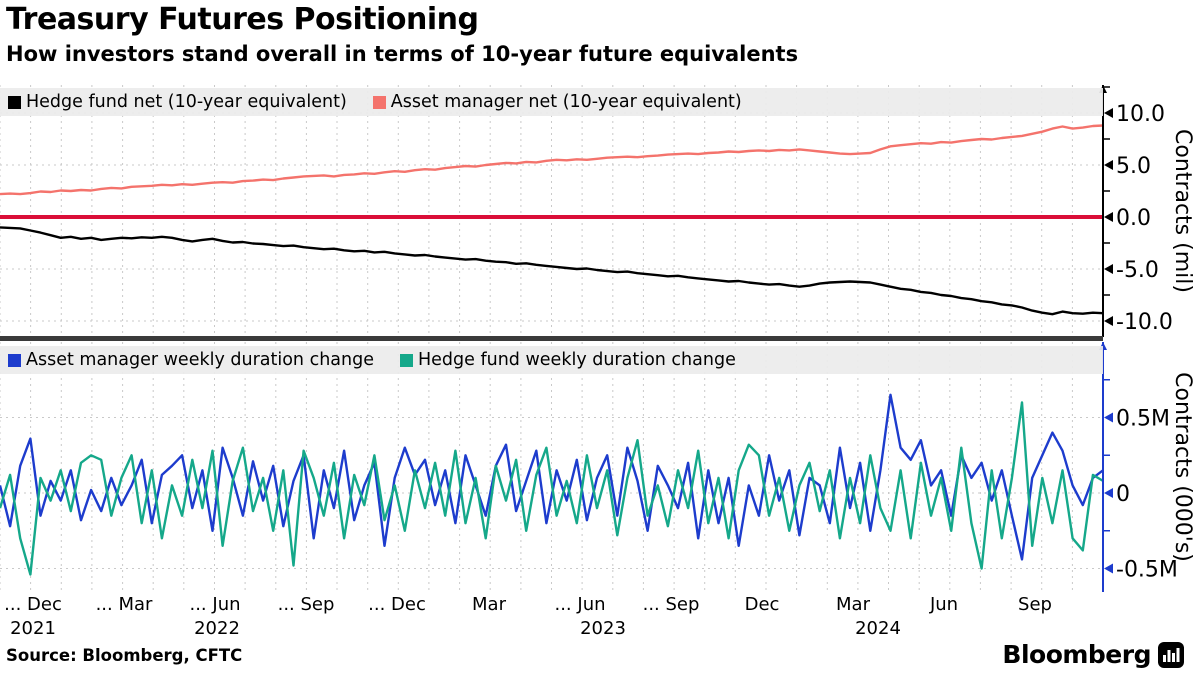 The width and height of the screenshot is (1200, 675). I want to click on svg-text: -5.0, so click(1137, 270).